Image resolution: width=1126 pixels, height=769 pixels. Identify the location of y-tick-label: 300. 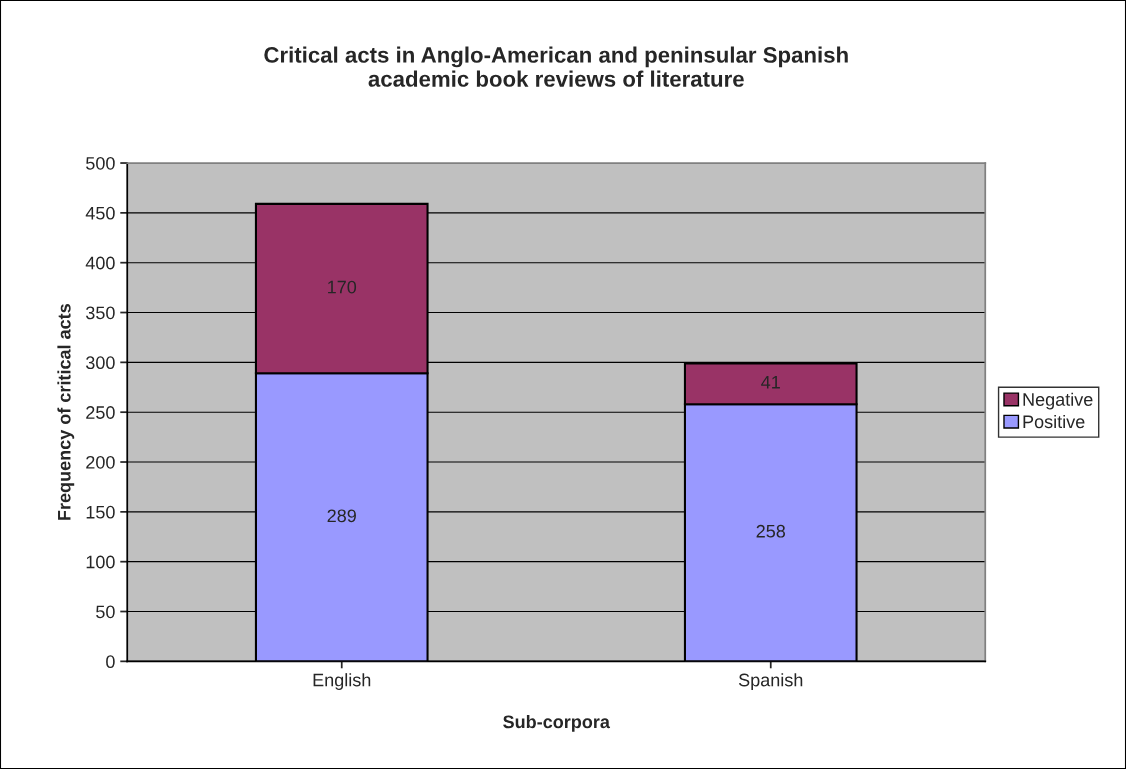
(100, 363).